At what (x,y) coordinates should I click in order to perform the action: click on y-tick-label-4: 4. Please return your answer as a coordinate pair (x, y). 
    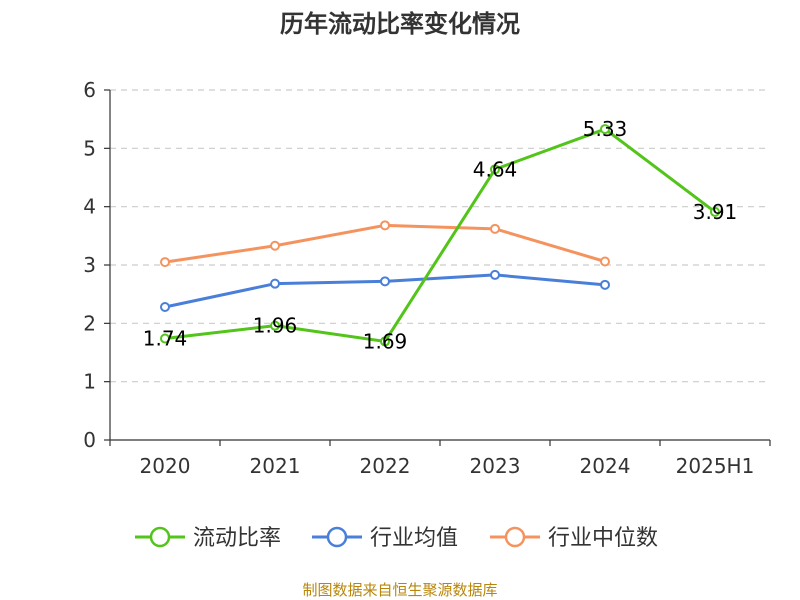
    Looking at the image, I should click on (89, 207).